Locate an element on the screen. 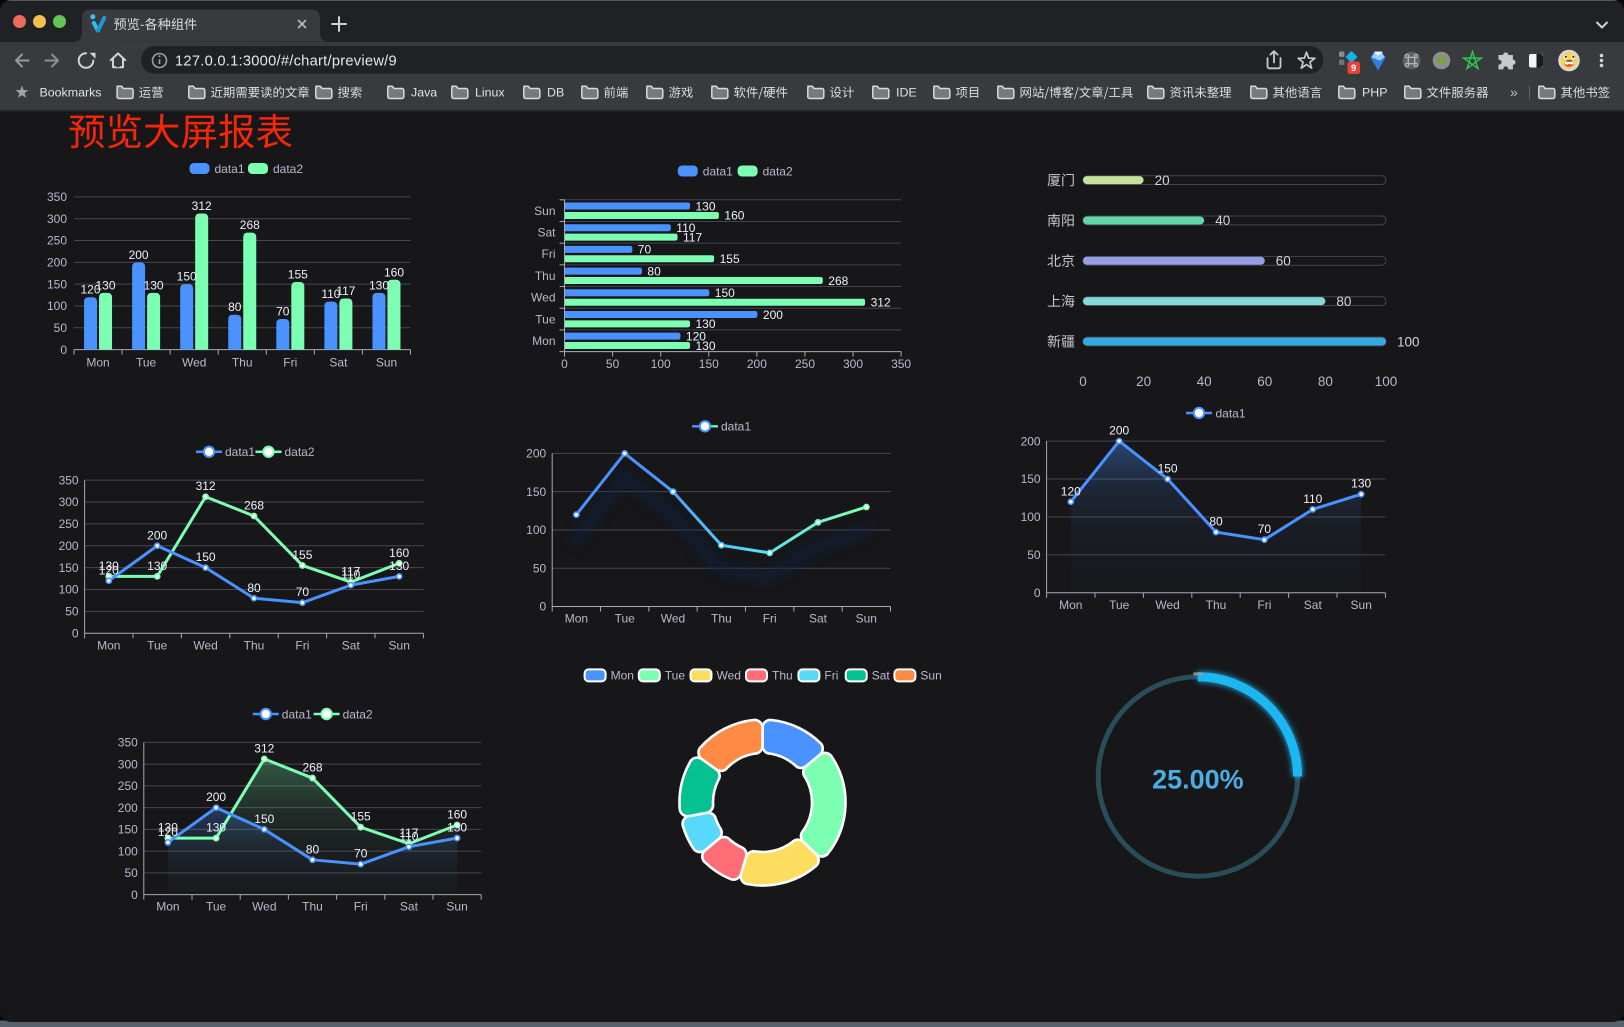 The width and height of the screenshot is (1624, 1027). svg-text: 117 is located at coordinates (692, 237).